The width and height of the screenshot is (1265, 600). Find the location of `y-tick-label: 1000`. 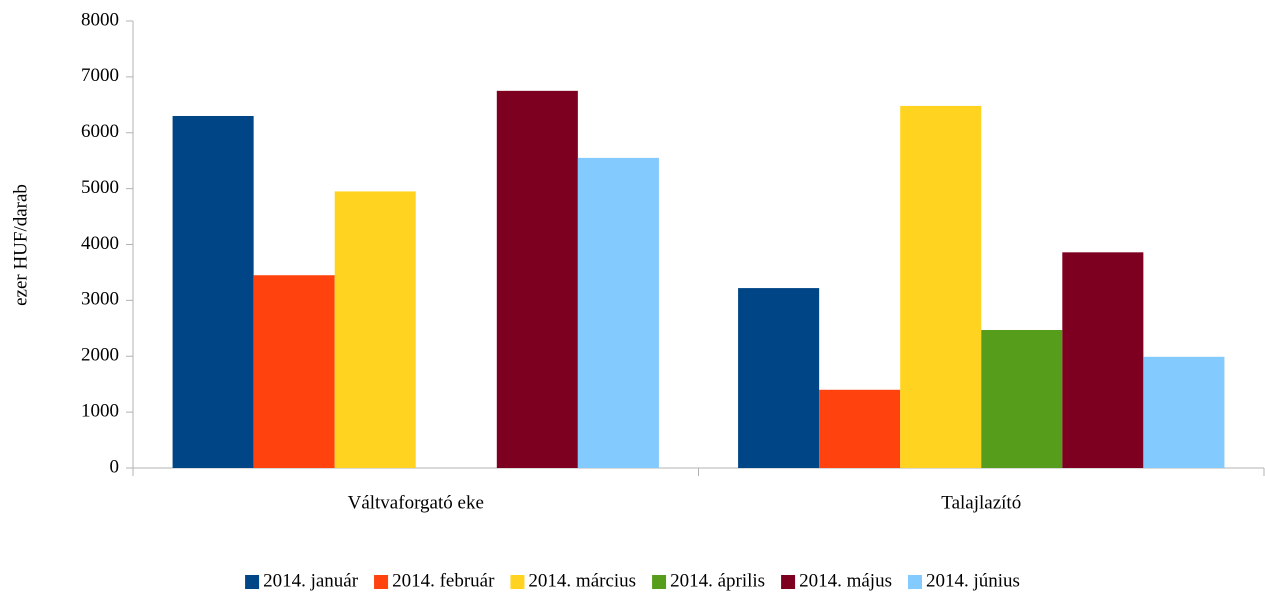

y-tick-label: 1000 is located at coordinates (100, 410).